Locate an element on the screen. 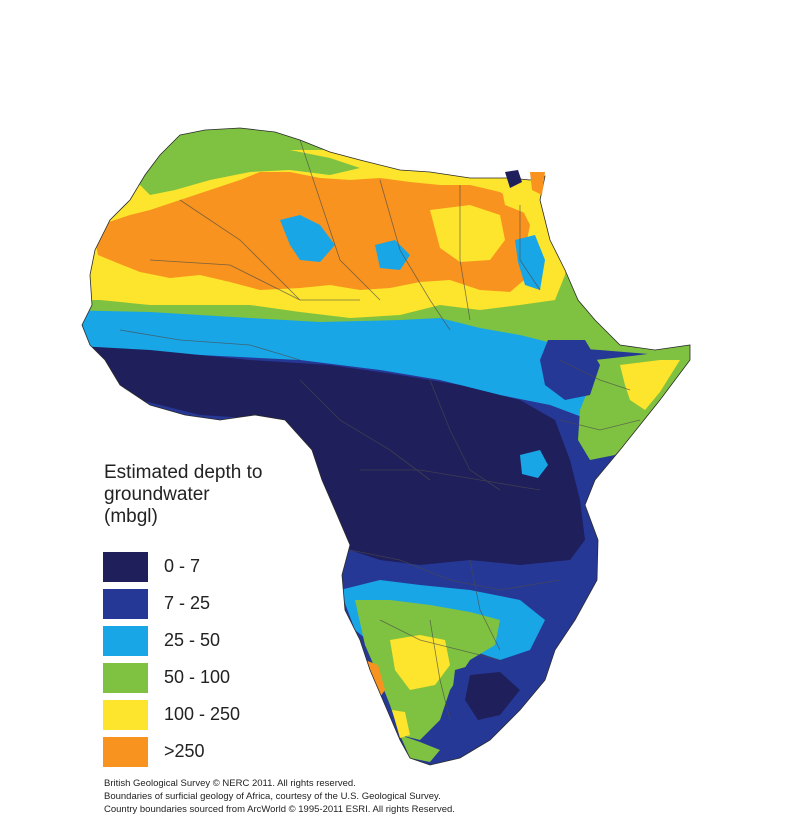 Image resolution: width=800 pixels, height=817 pixels. legend-item: 100 - 250 is located at coordinates (203, 714).